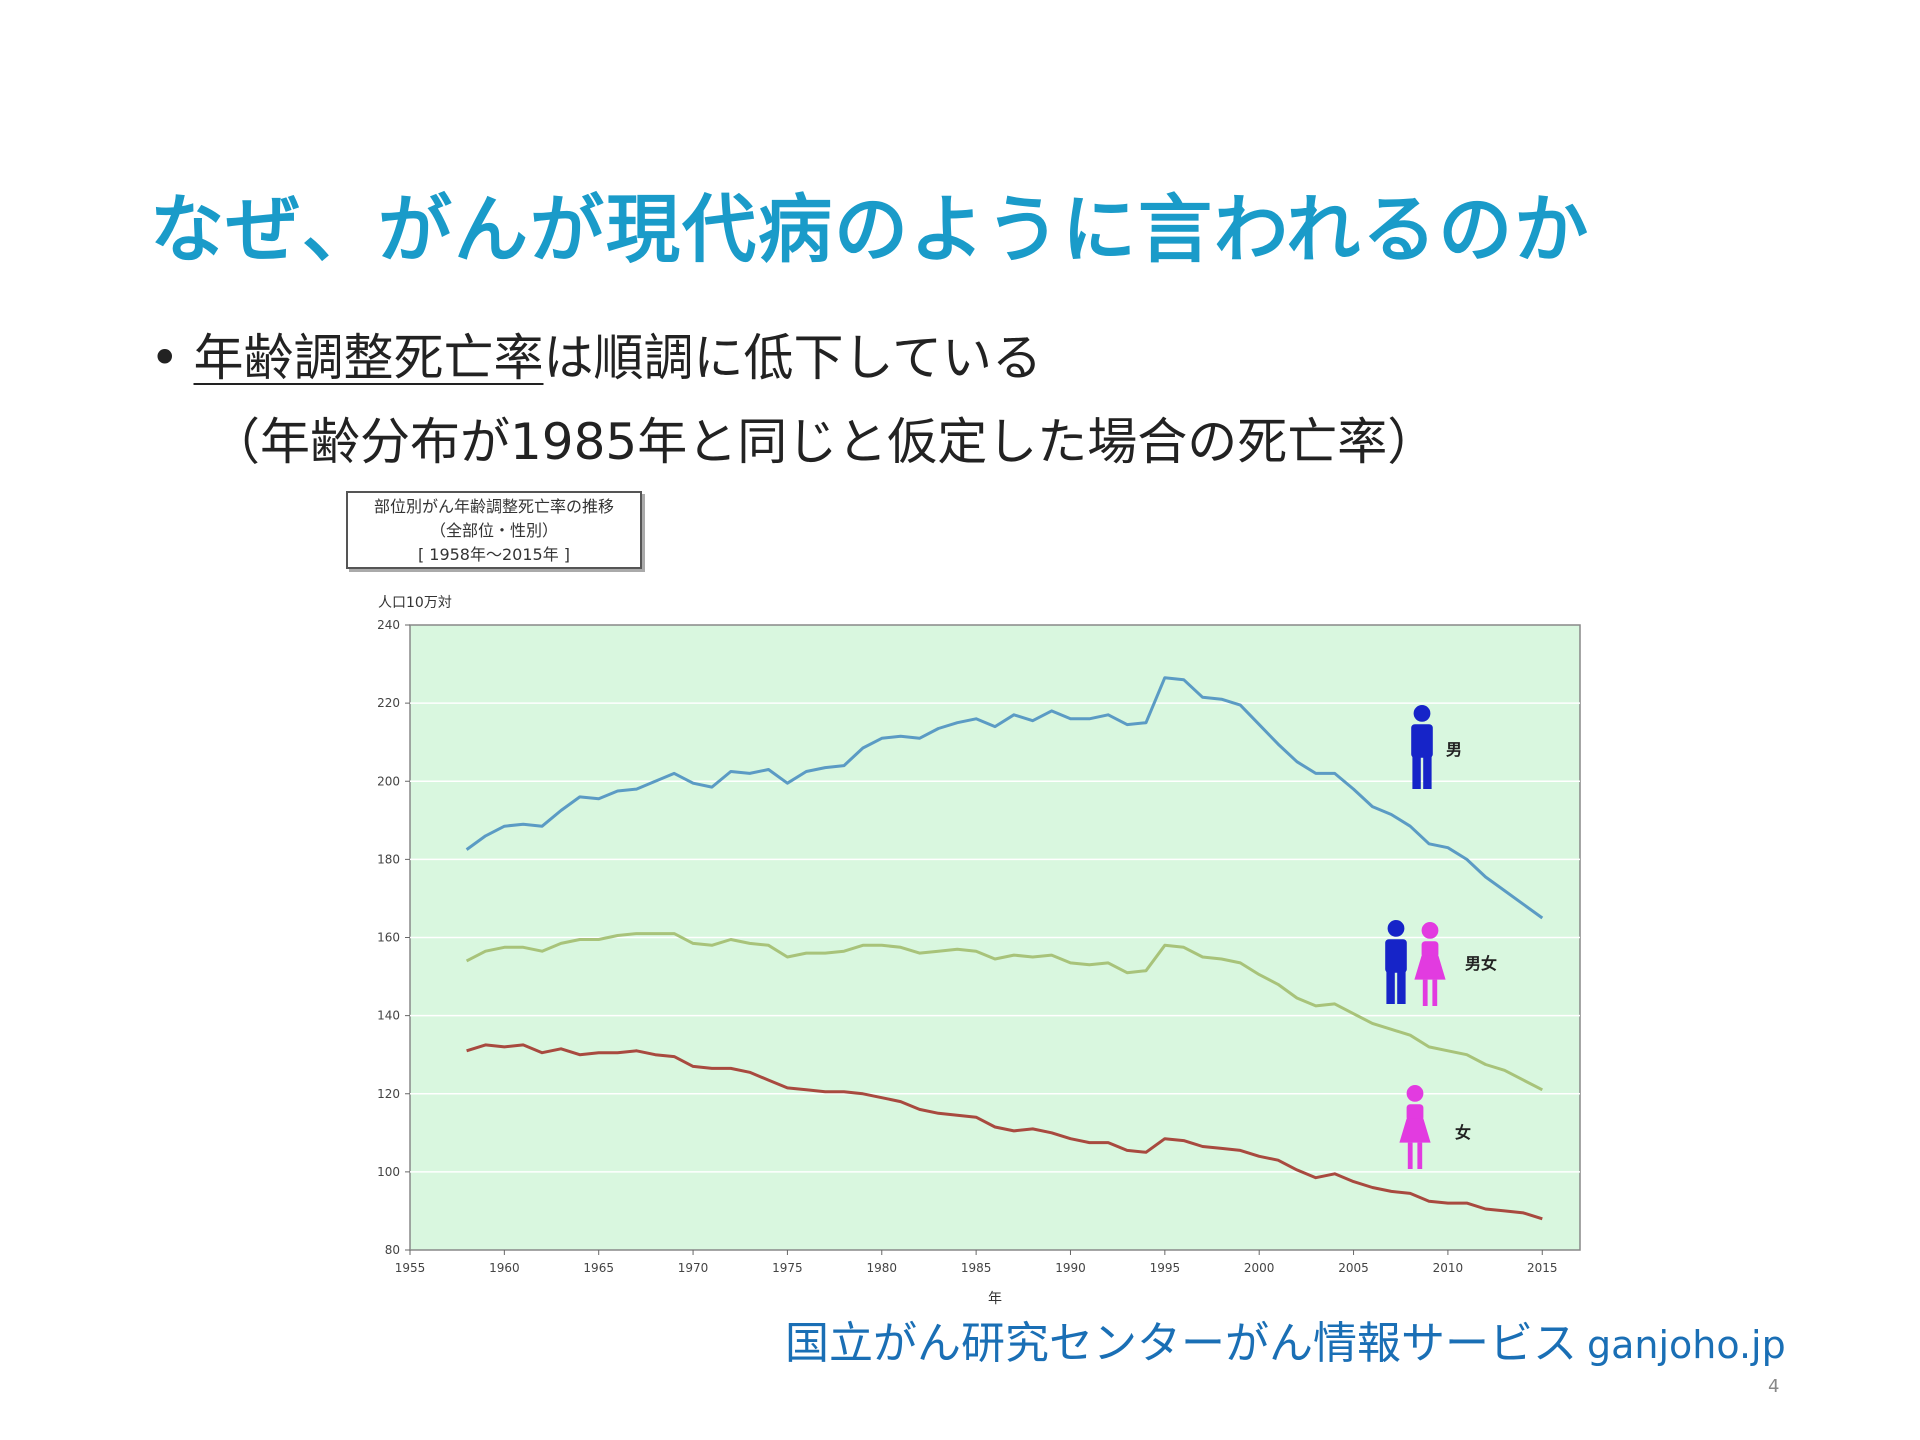 This screenshot has width=1920, height=1440. What do you see at coordinates (388, 1094) in the screenshot?
I see `y-tick-label: 120` at bounding box center [388, 1094].